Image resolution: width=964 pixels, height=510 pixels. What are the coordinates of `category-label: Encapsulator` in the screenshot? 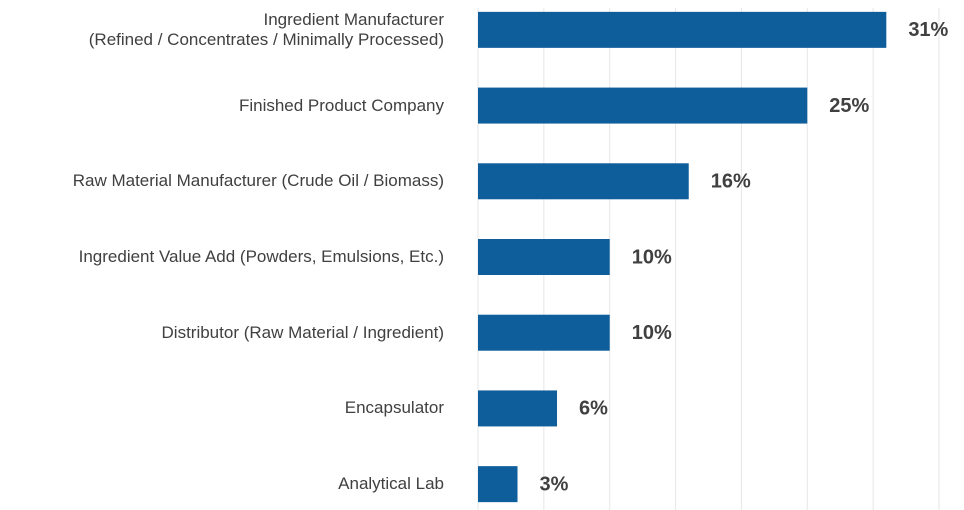 It's located at (394, 408).